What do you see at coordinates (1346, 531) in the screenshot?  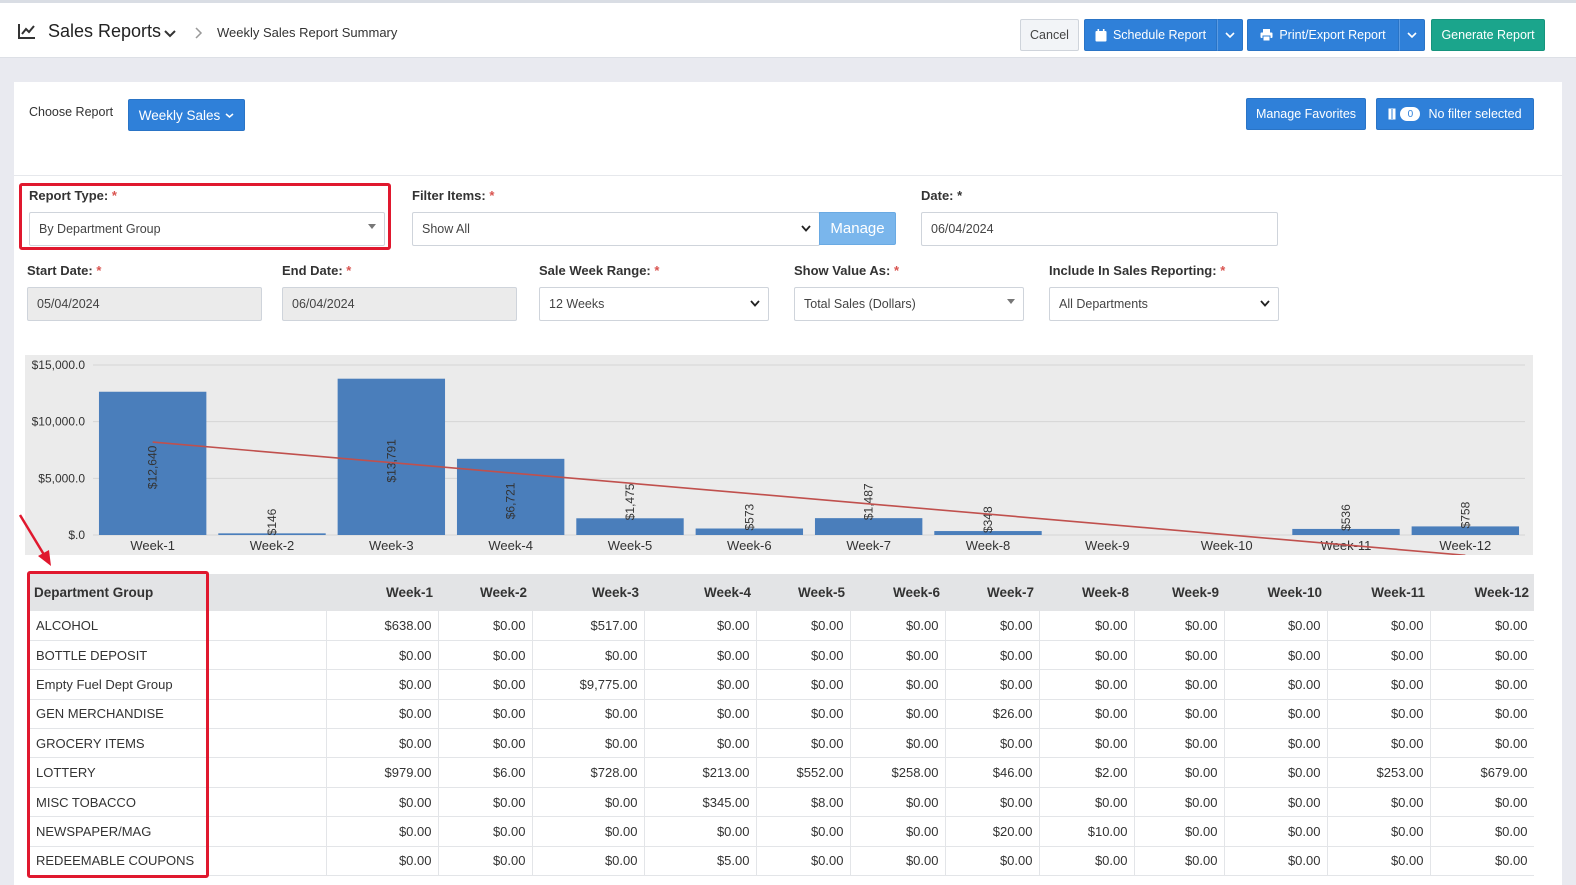 I see `chart-bar` at bounding box center [1346, 531].